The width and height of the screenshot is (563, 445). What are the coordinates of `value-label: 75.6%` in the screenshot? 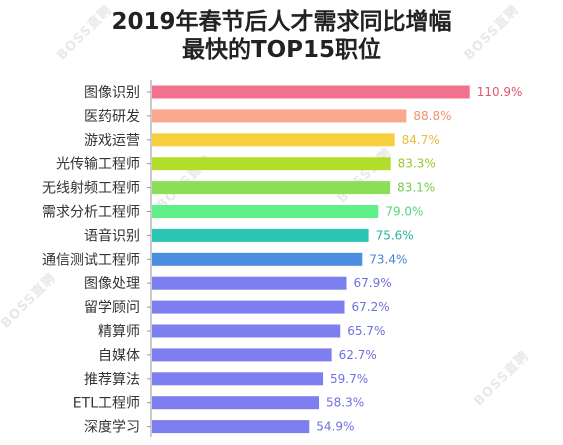 It's located at (395, 235).